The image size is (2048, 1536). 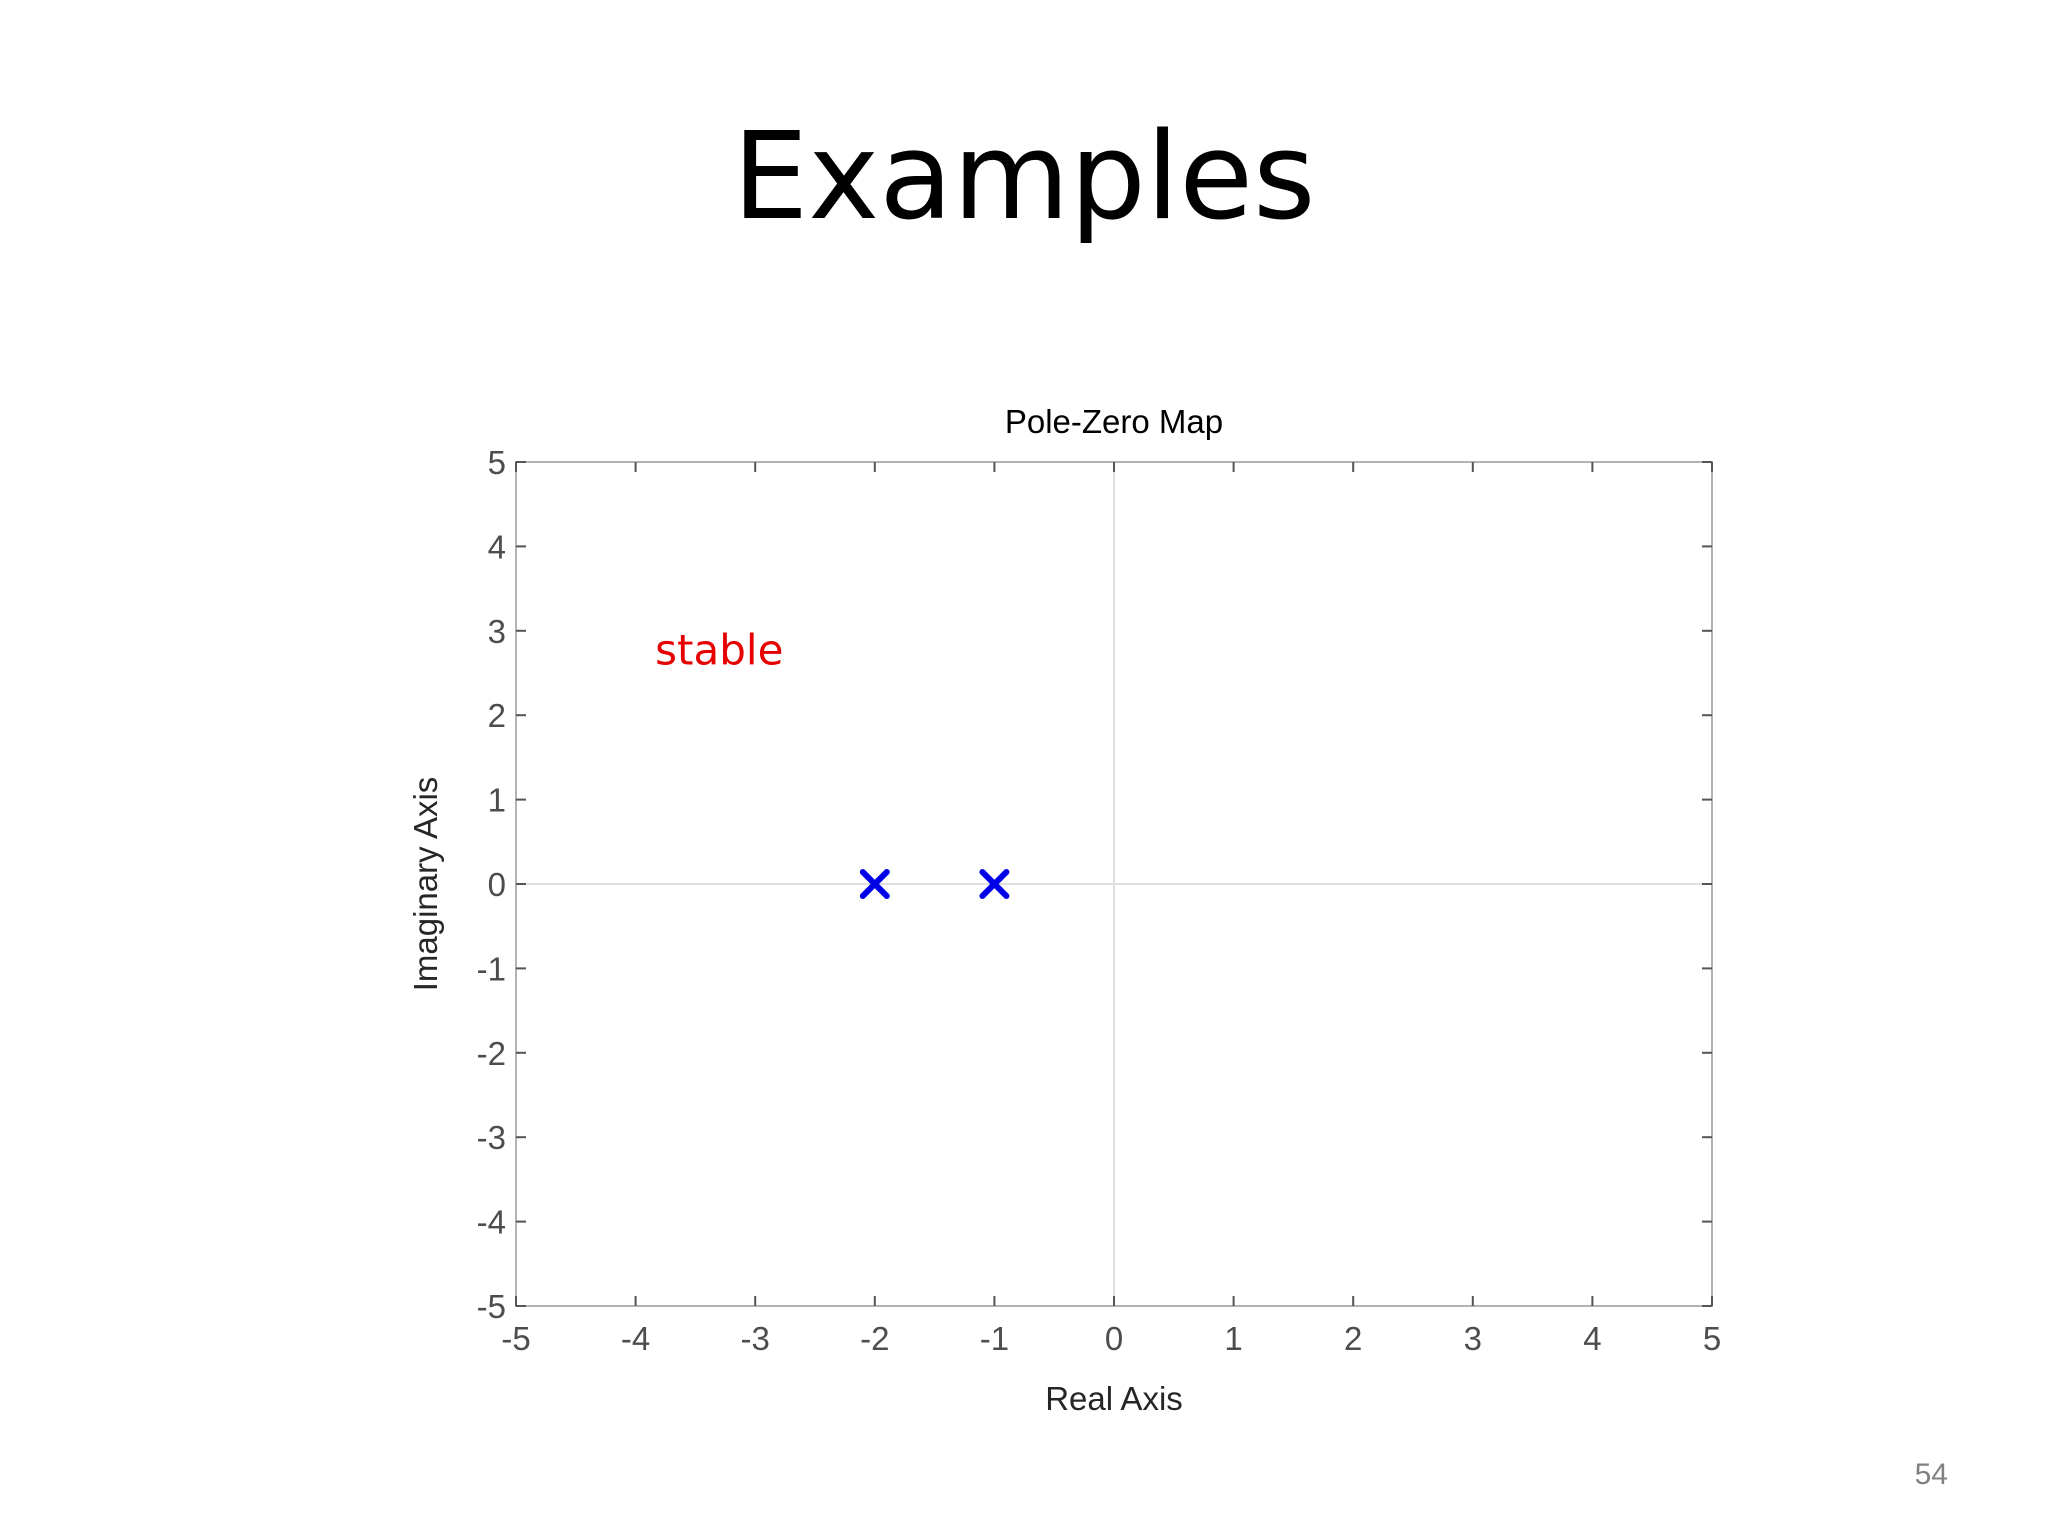 What do you see at coordinates (497, 546) in the screenshot?
I see `y-tick-label: 4` at bounding box center [497, 546].